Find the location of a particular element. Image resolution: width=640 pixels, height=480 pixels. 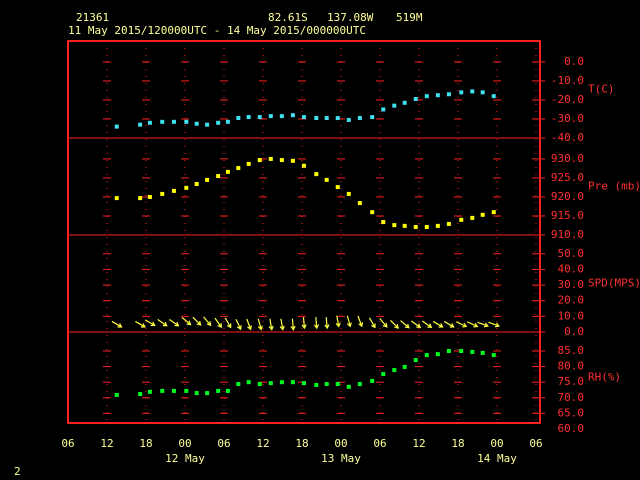

series-label: T(C) is located at coordinates (601, 89).